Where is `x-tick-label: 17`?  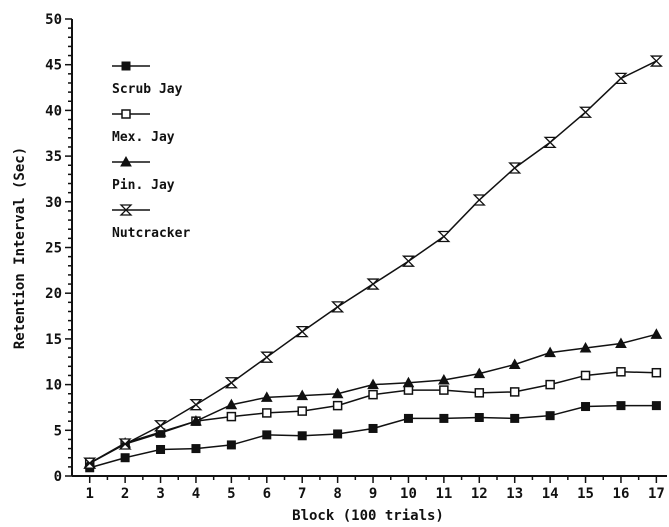 x-tick-label: 17 is located at coordinates (656, 494).